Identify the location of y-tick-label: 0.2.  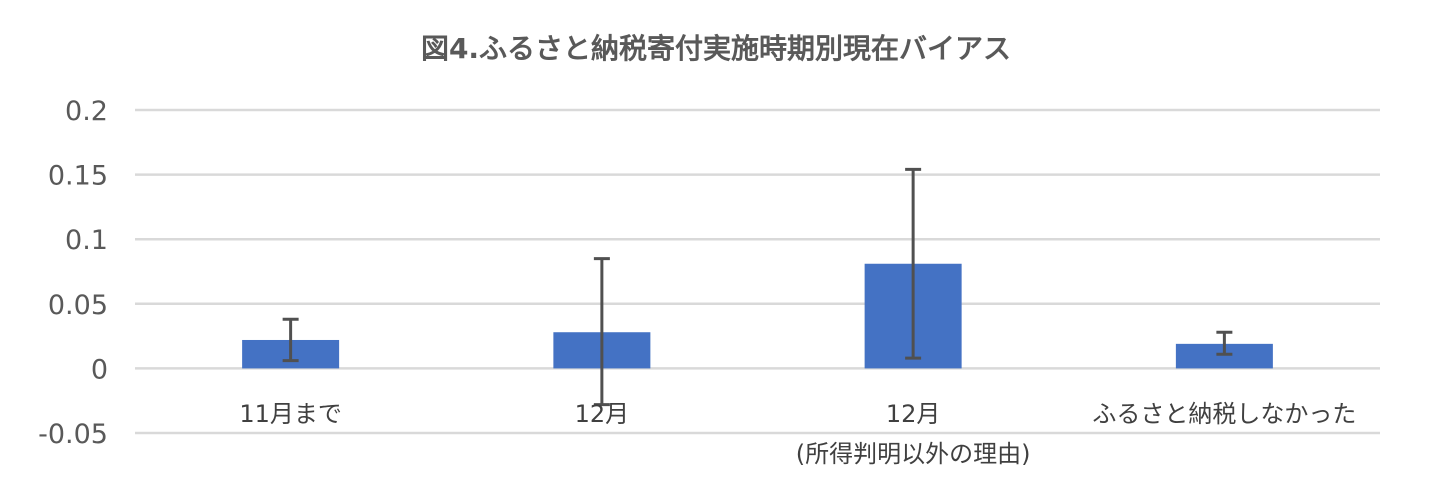
(86, 111).